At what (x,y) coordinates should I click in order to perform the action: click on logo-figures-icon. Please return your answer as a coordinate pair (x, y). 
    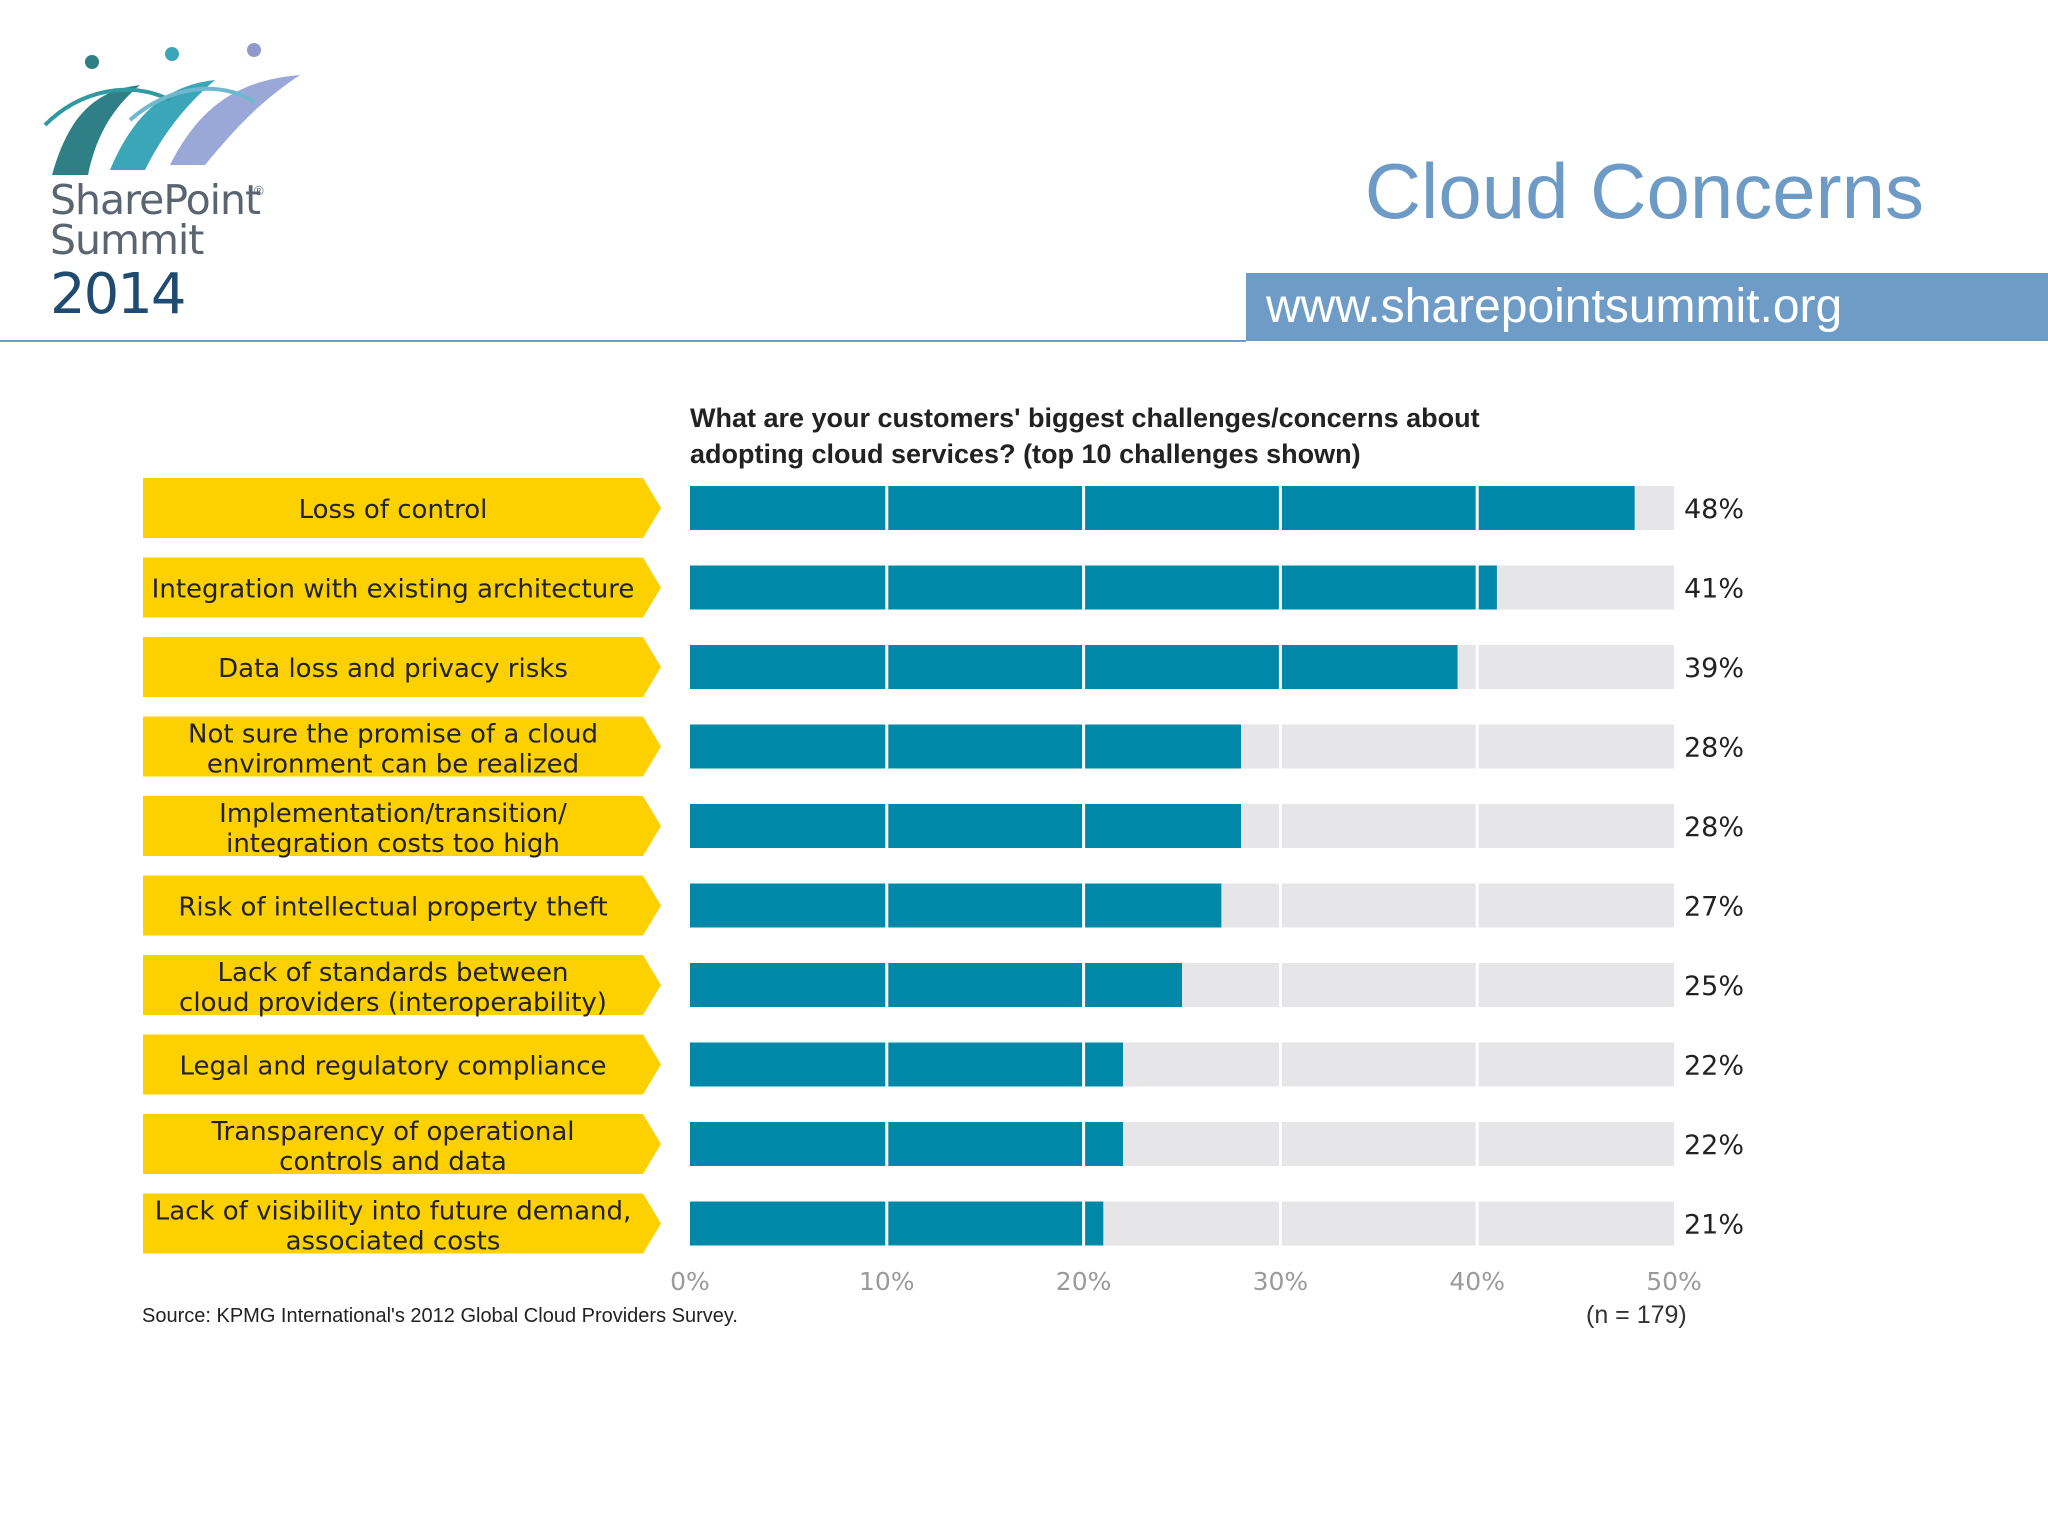
    Looking at the image, I should click on (171, 109).